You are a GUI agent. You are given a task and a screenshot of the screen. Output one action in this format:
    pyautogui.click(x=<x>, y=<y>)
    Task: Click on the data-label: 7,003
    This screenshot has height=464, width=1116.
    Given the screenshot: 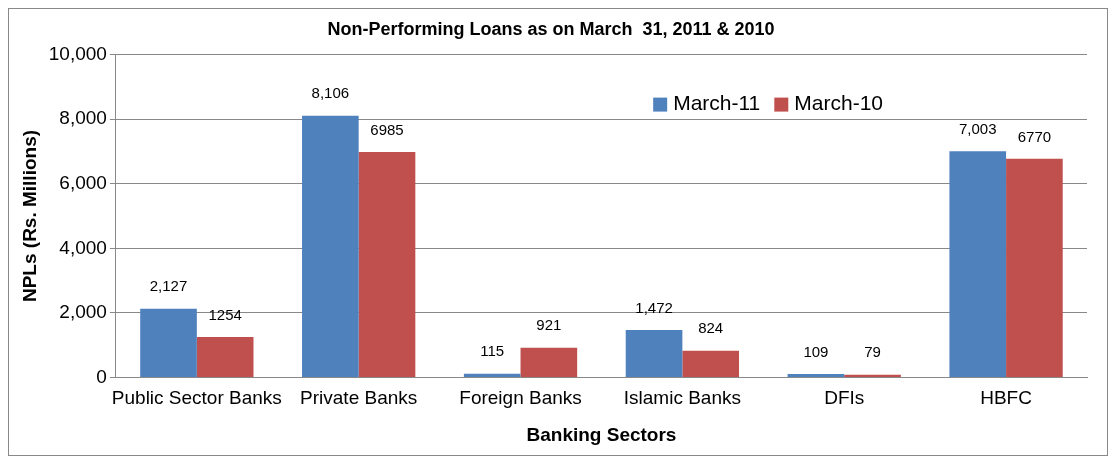 What is the action you would take?
    pyautogui.click(x=977, y=128)
    